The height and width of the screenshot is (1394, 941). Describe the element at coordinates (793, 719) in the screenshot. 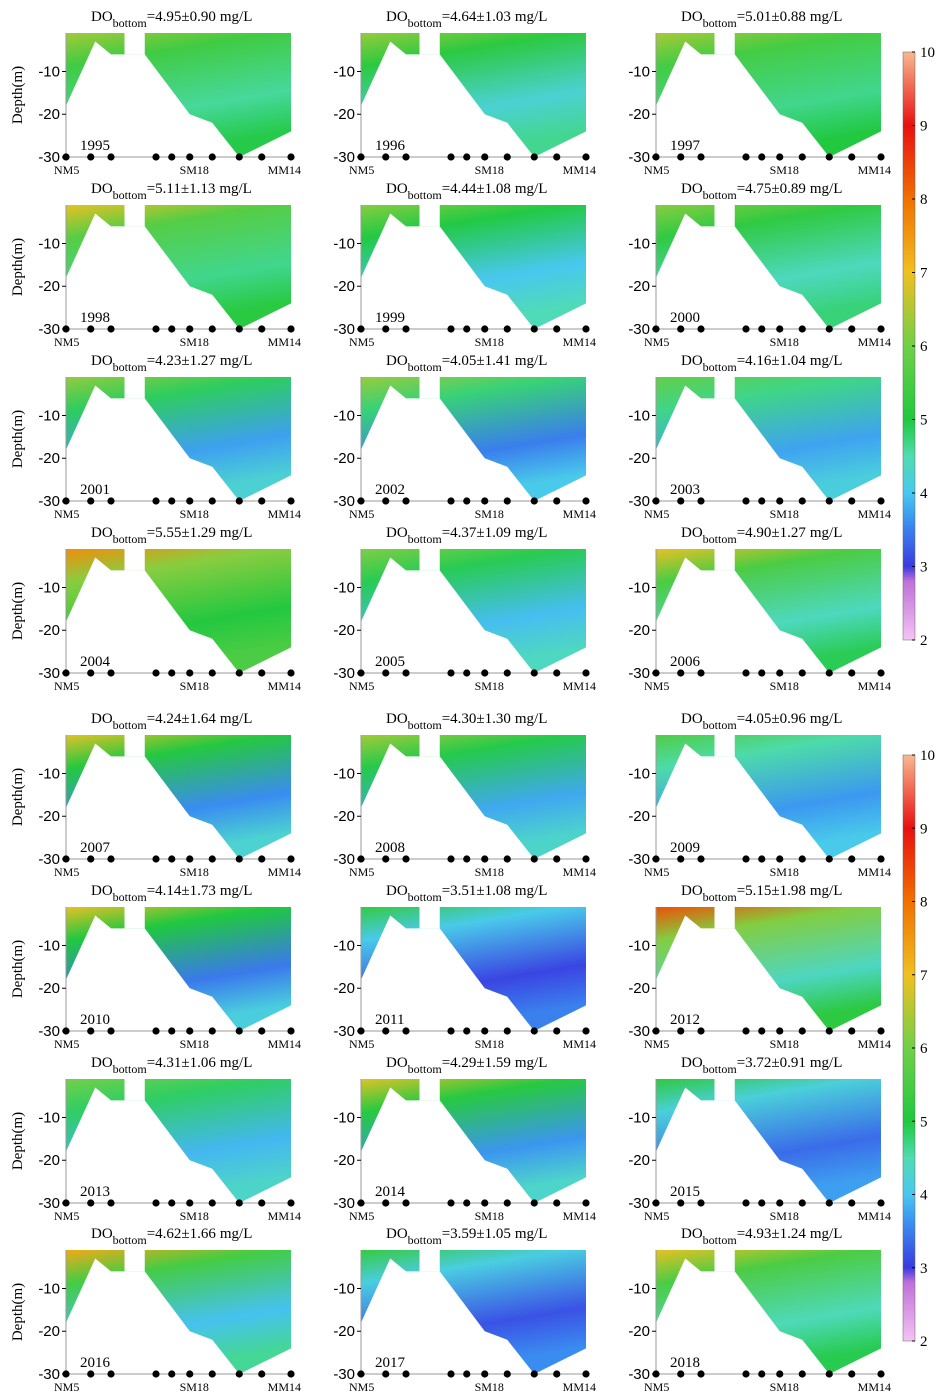

I see `title-sd: 0.96` at that location.